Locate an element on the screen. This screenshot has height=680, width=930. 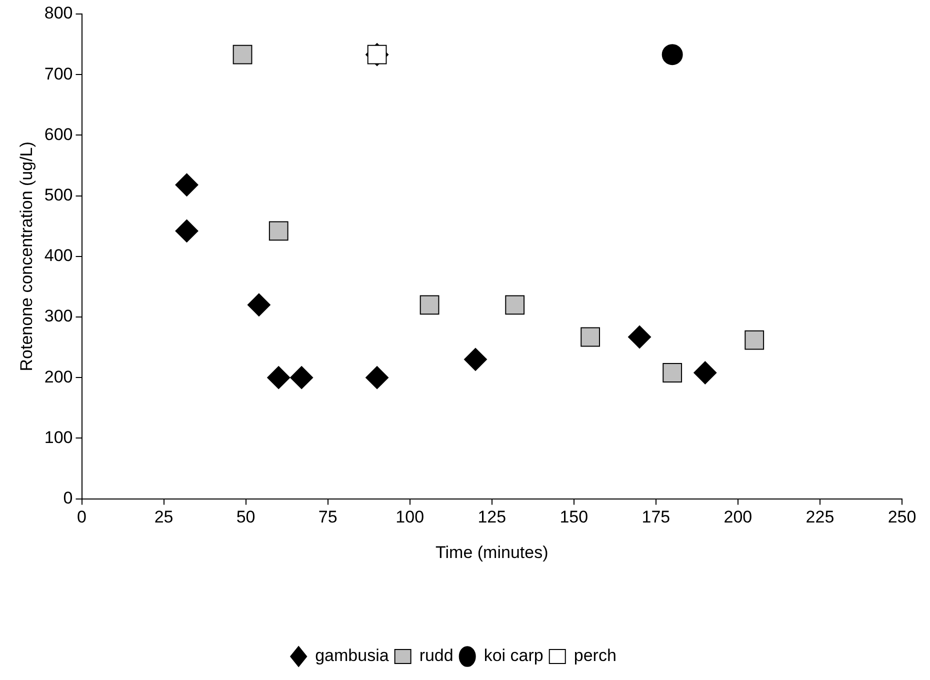
y-tick-label: 700 is located at coordinates (58, 74).